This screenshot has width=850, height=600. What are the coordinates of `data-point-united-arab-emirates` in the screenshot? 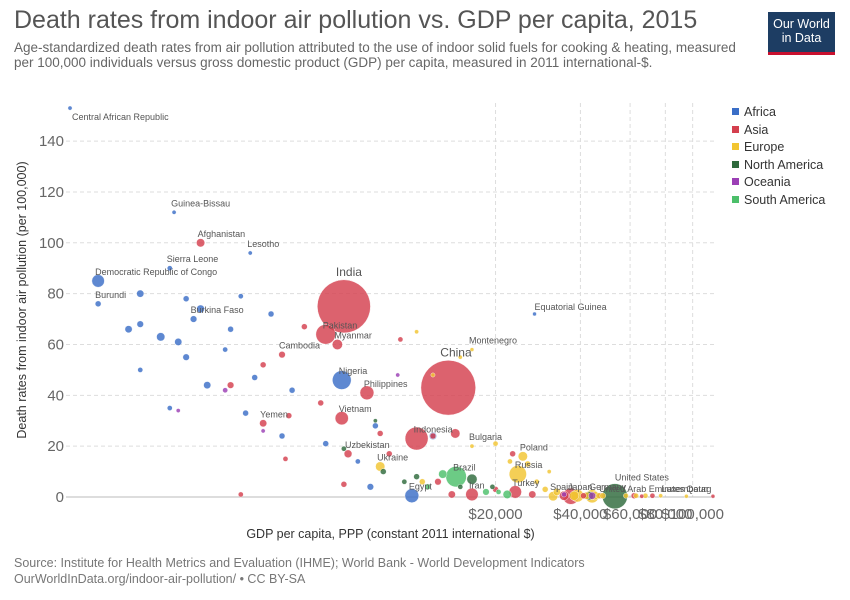 It's located at (642, 496).